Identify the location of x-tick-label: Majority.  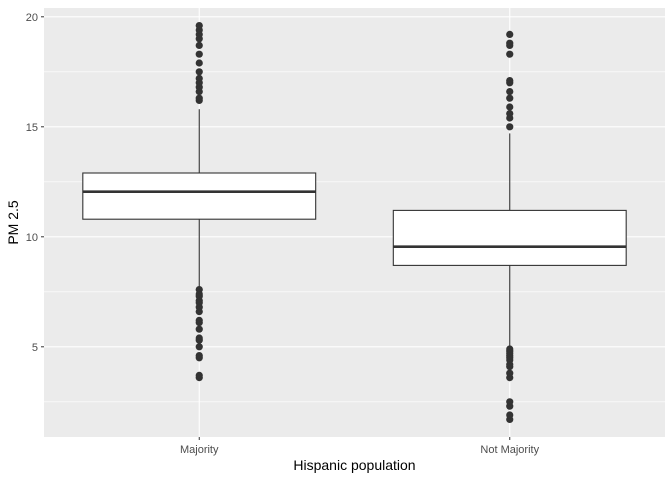
(199, 450).